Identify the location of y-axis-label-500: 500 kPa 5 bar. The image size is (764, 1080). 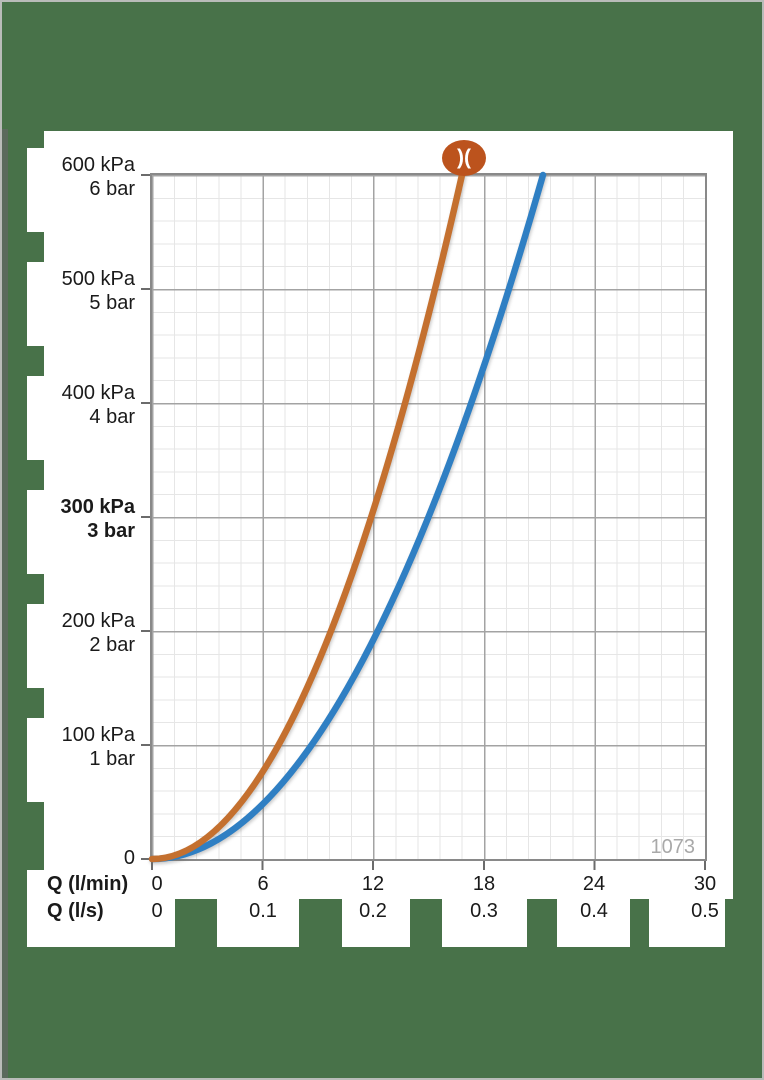
(78, 291).